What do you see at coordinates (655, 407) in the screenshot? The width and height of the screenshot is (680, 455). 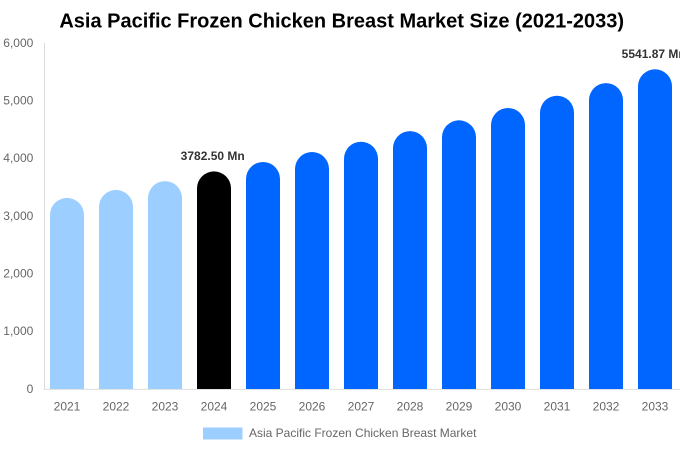 I see `svg-text: 2033` at bounding box center [655, 407].